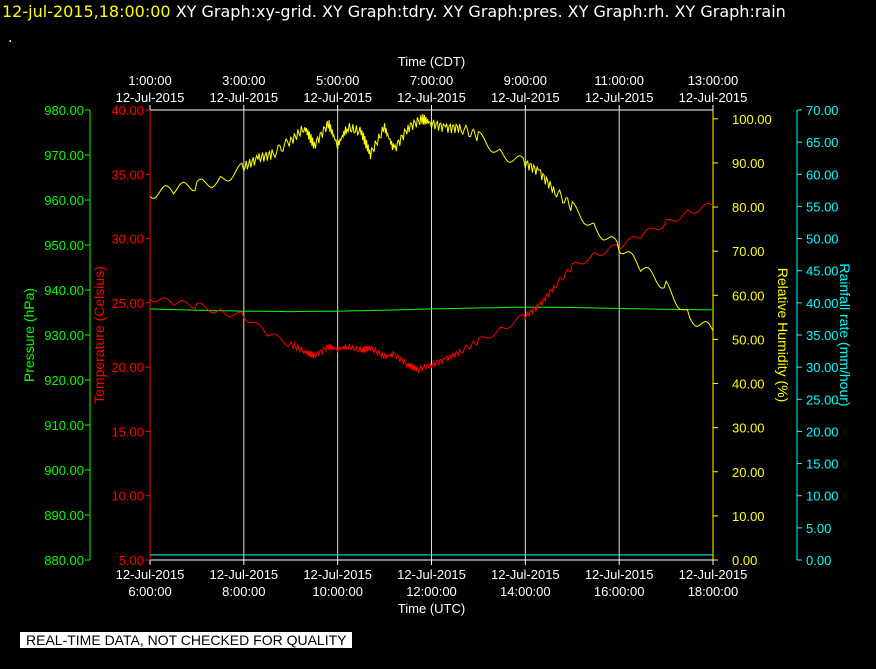 This screenshot has width=876, height=669. I want to click on humidity-tick-label: 80.00, so click(748, 207).